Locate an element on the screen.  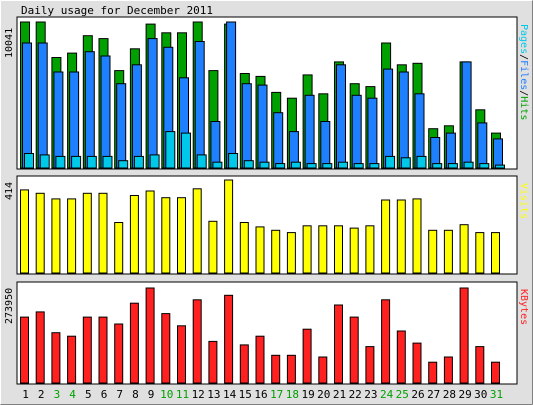
x-tick-label: 29 is located at coordinates (464, 394).